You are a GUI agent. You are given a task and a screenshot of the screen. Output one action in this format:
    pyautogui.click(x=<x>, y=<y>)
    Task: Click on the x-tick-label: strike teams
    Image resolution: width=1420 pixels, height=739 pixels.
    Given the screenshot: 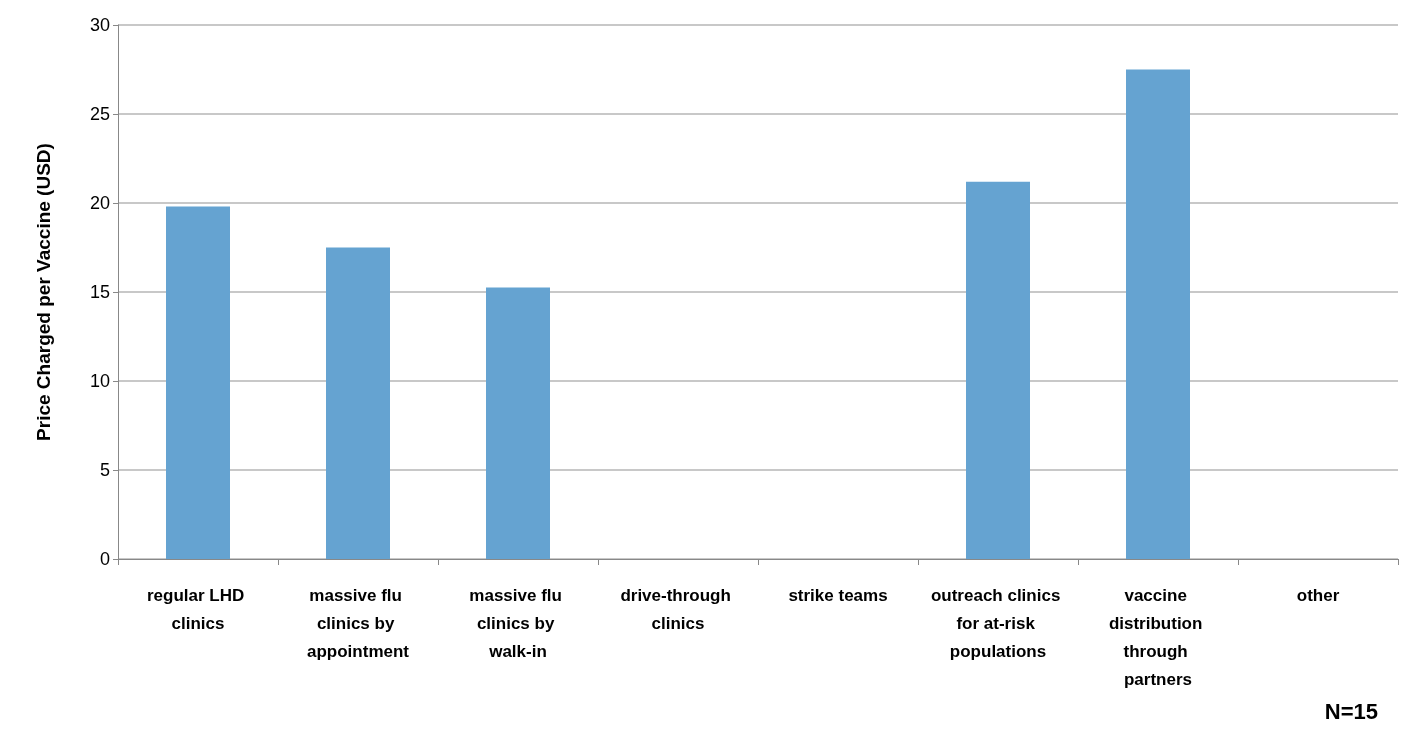 What is the action you would take?
    pyautogui.click(x=838, y=595)
    